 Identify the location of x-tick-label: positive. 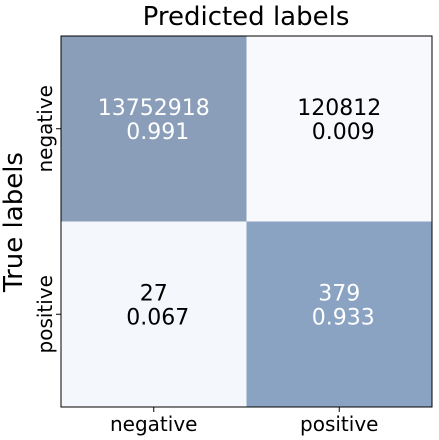
(339, 424).